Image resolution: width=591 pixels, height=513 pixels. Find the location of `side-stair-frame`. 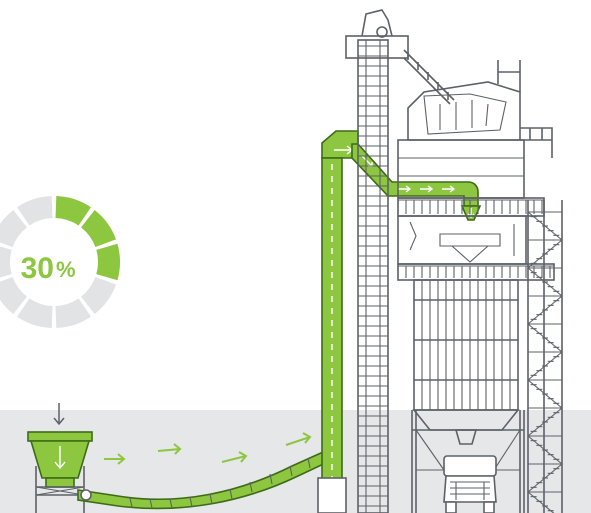

side-stair-frame is located at coordinates (545, 356).